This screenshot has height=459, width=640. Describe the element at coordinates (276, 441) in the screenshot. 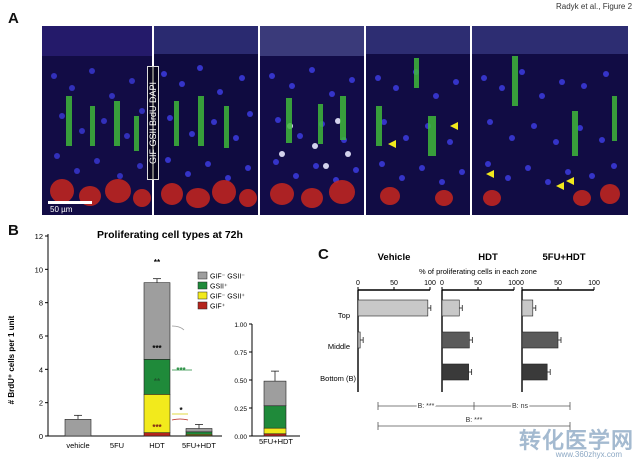

I see `inset-xlabel: 5FU+HDT` at that location.